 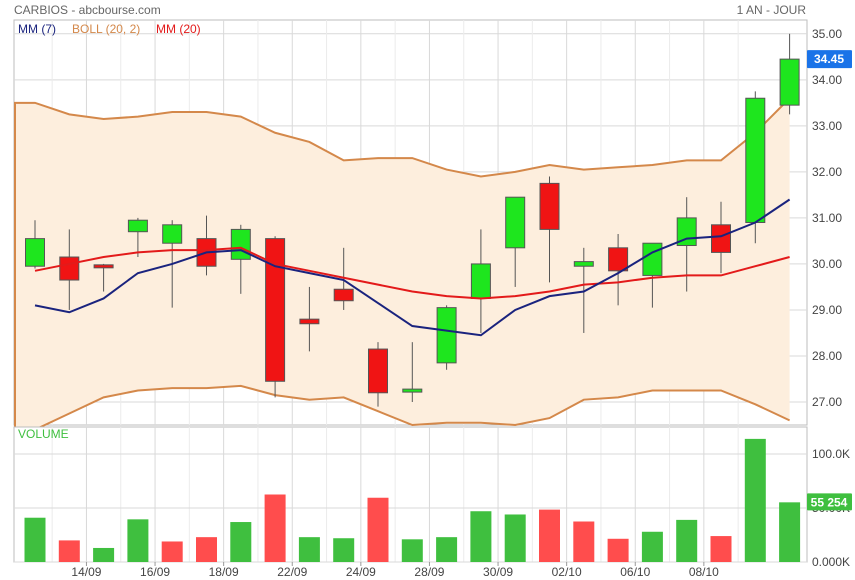 I want to click on period-label: 1 AN - JOUR, so click(x=772, y=10).